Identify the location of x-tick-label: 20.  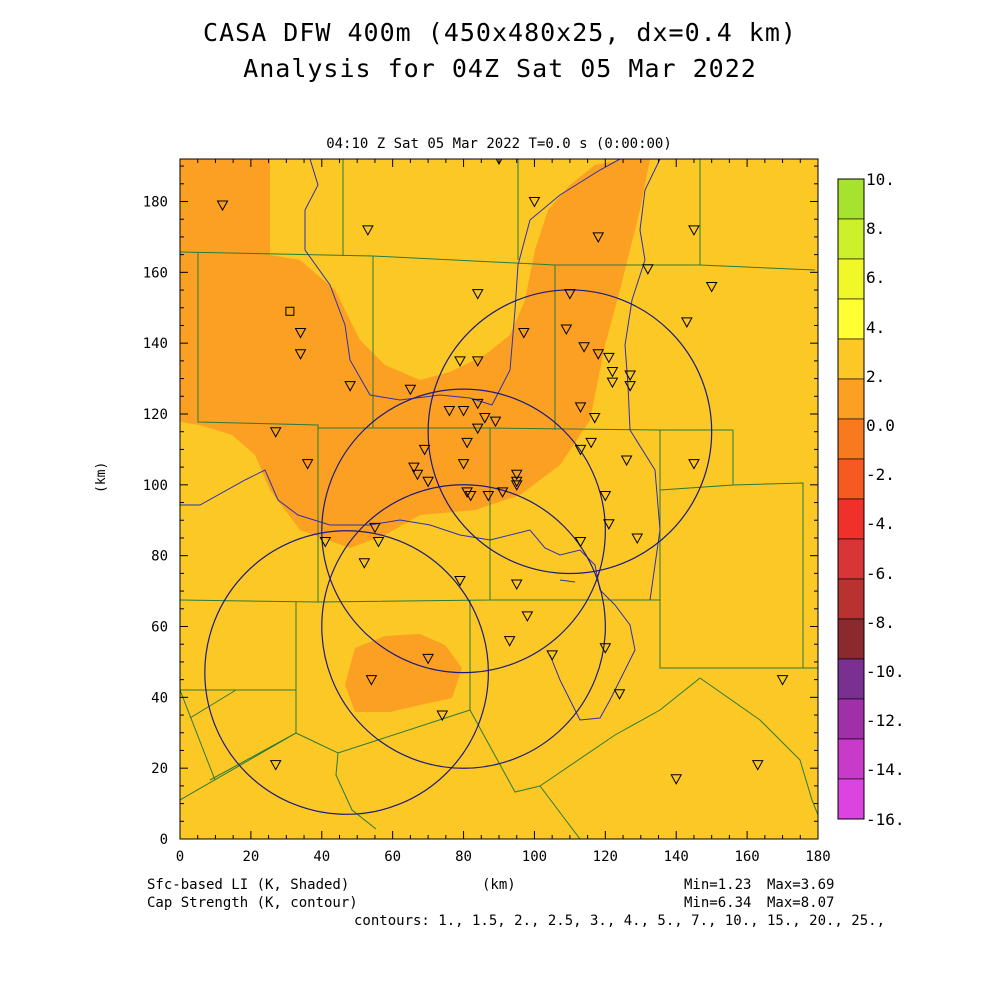
(250, 857).